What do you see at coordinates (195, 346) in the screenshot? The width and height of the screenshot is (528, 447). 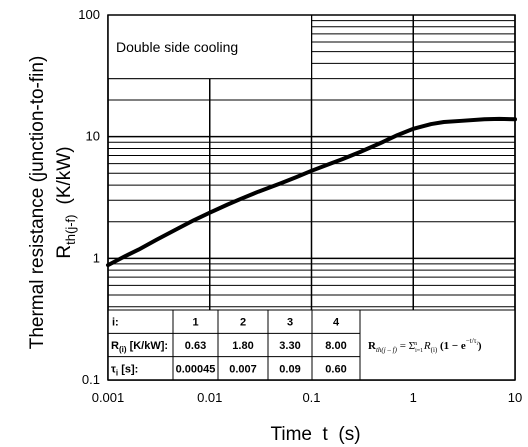 I see `table-cell: 0.63` at bounding box center [195, 346].